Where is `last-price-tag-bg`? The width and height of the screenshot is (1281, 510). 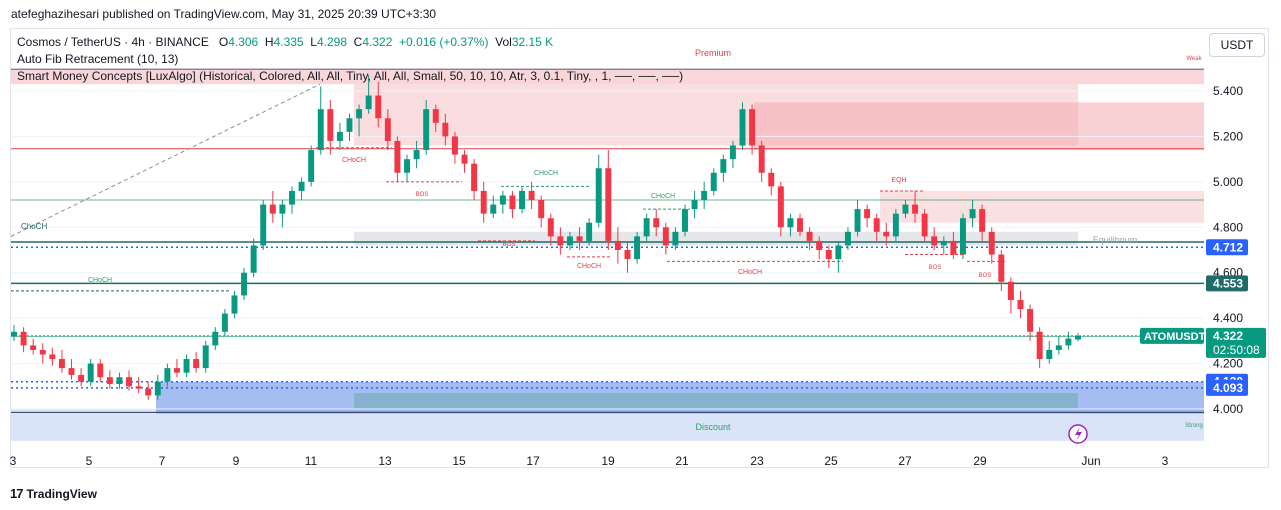
last-price-tag-bg is located at coordinates (1236, 342).